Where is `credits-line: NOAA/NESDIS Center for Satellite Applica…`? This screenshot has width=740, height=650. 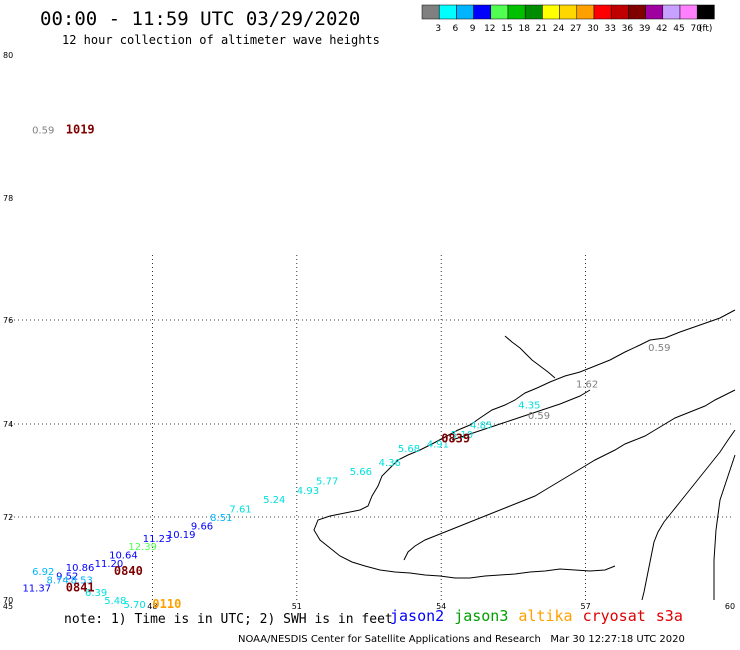 credits-line: NOAA/NESDIS Center for Satellite Applica… is located at coordinates (461, 639).